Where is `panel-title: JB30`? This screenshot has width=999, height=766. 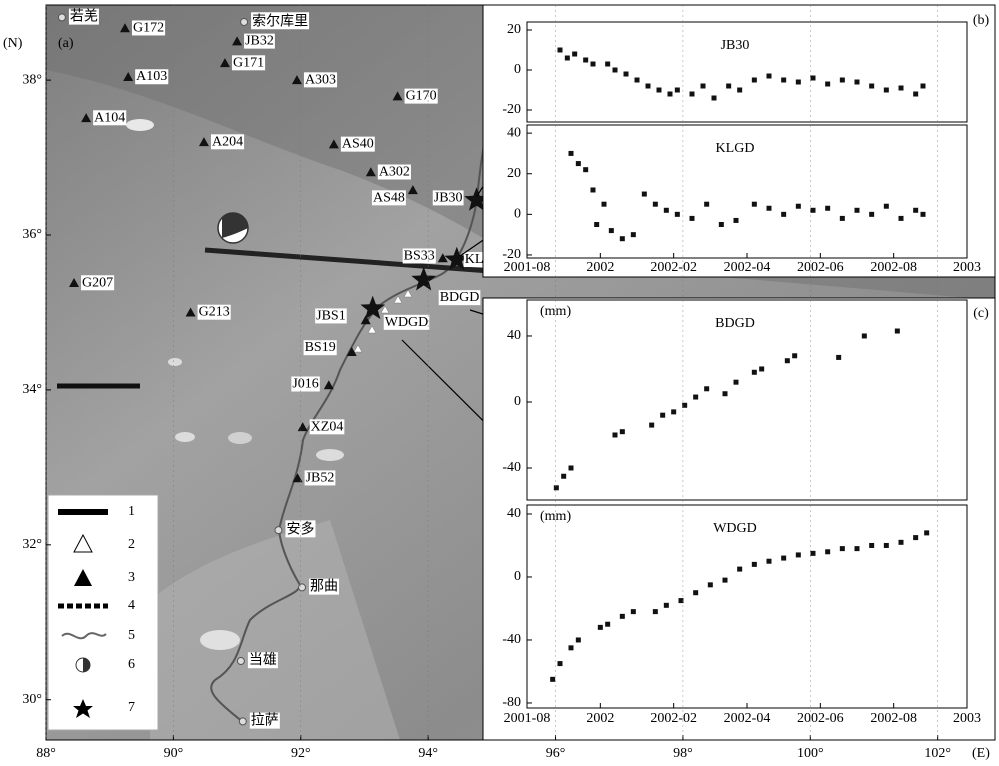 panel-title: JB30 is located at coordinates (735, 45).